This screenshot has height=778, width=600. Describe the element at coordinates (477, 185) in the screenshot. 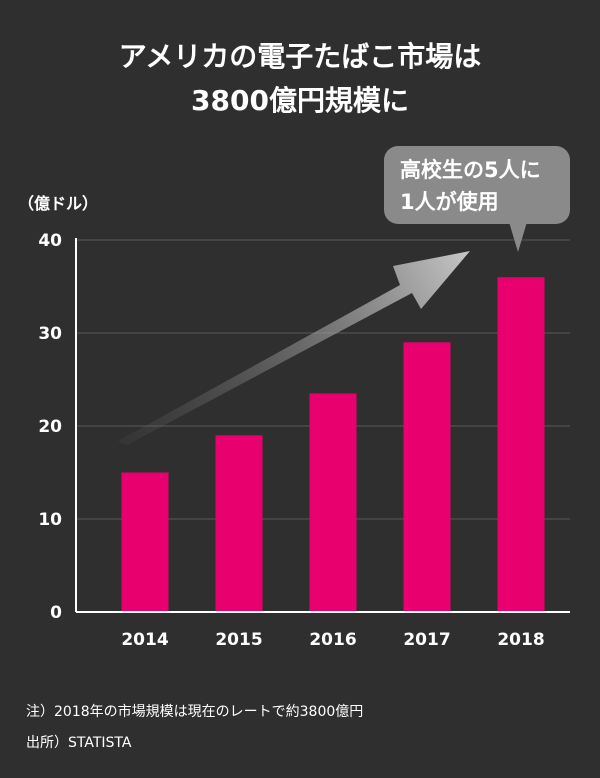

I see `callout-bubble: 高校生の5人に 1人が使用` at that location.